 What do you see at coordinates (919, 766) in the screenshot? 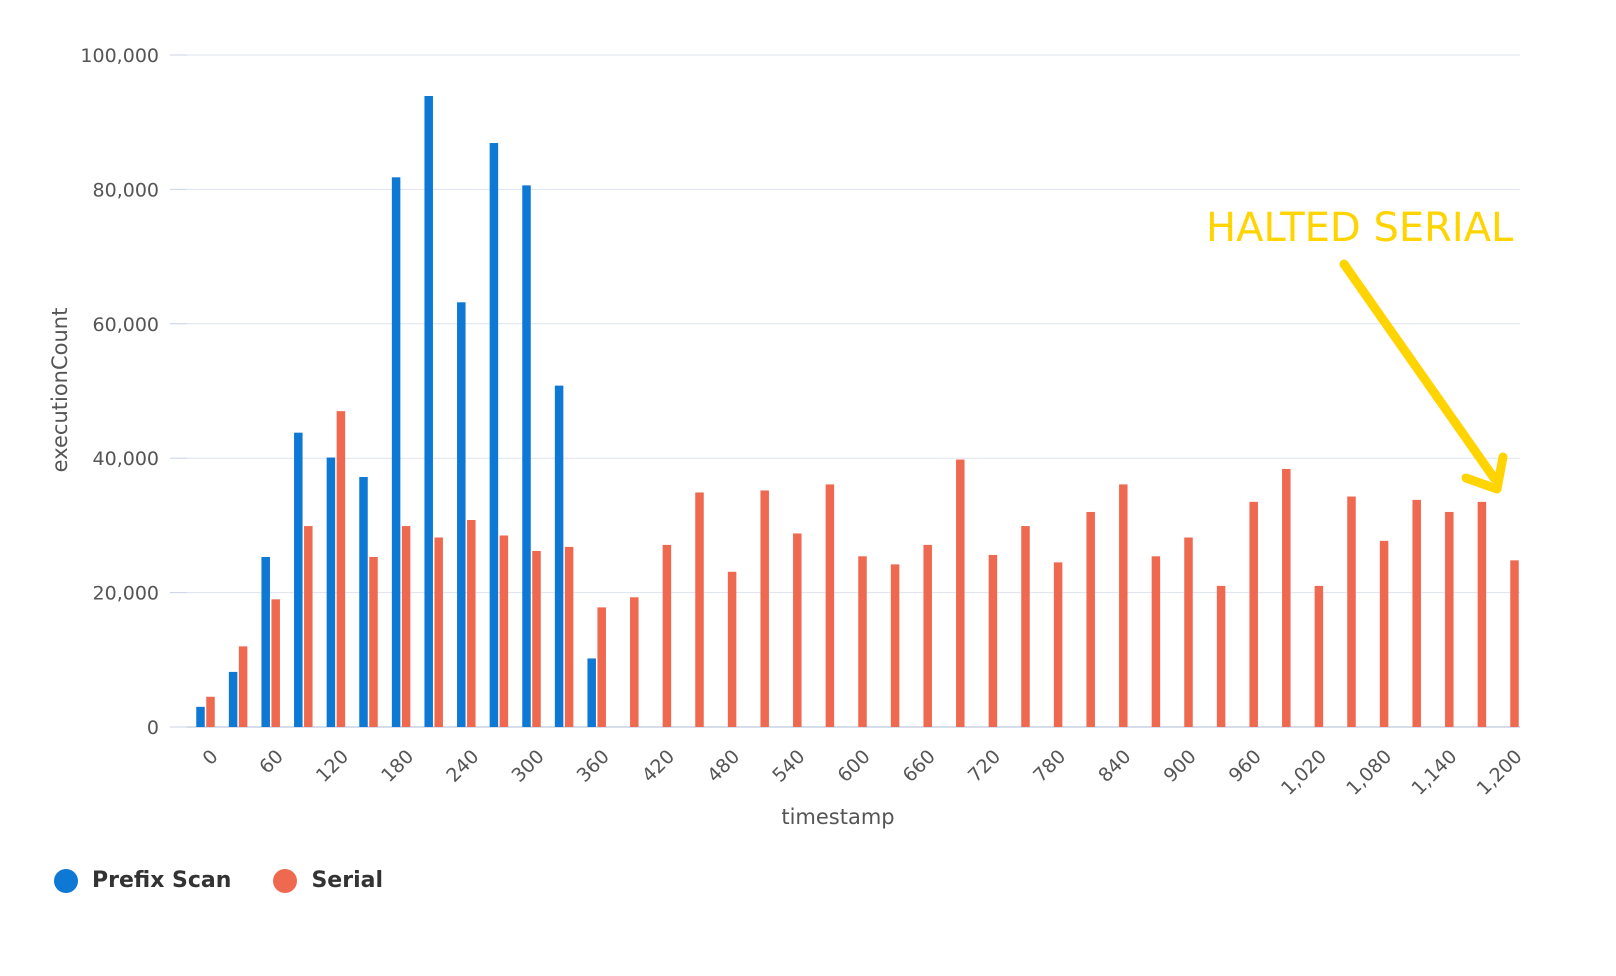
I see `x-tick-label: 660` at bounding box center [919, 766].